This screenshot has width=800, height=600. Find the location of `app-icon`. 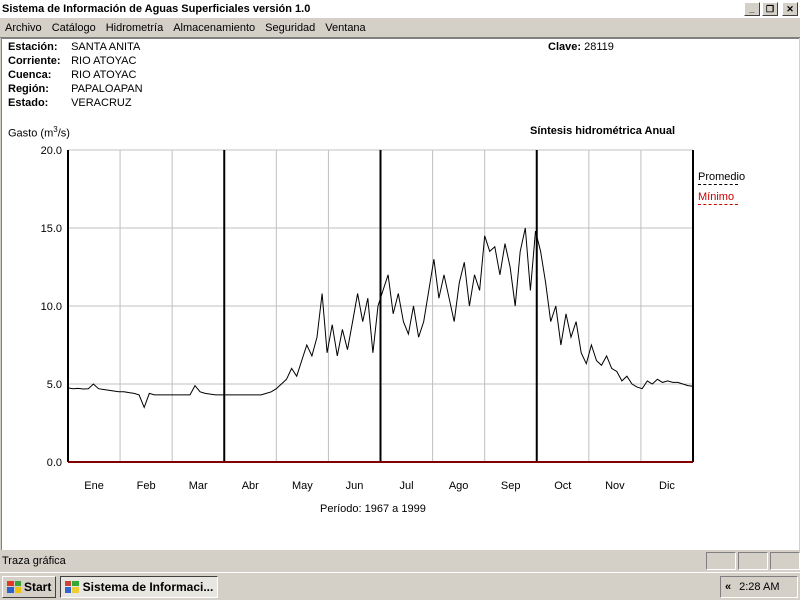

app-icon is located at coordinates (72, 586).